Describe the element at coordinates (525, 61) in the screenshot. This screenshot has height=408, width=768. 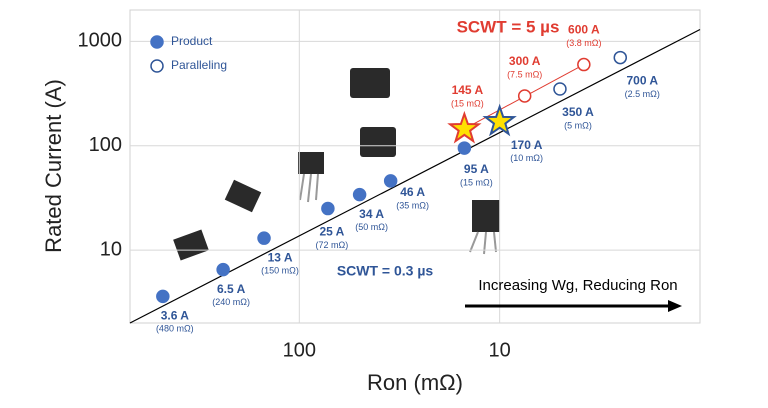
I see `data-label: 300 A` at that location.